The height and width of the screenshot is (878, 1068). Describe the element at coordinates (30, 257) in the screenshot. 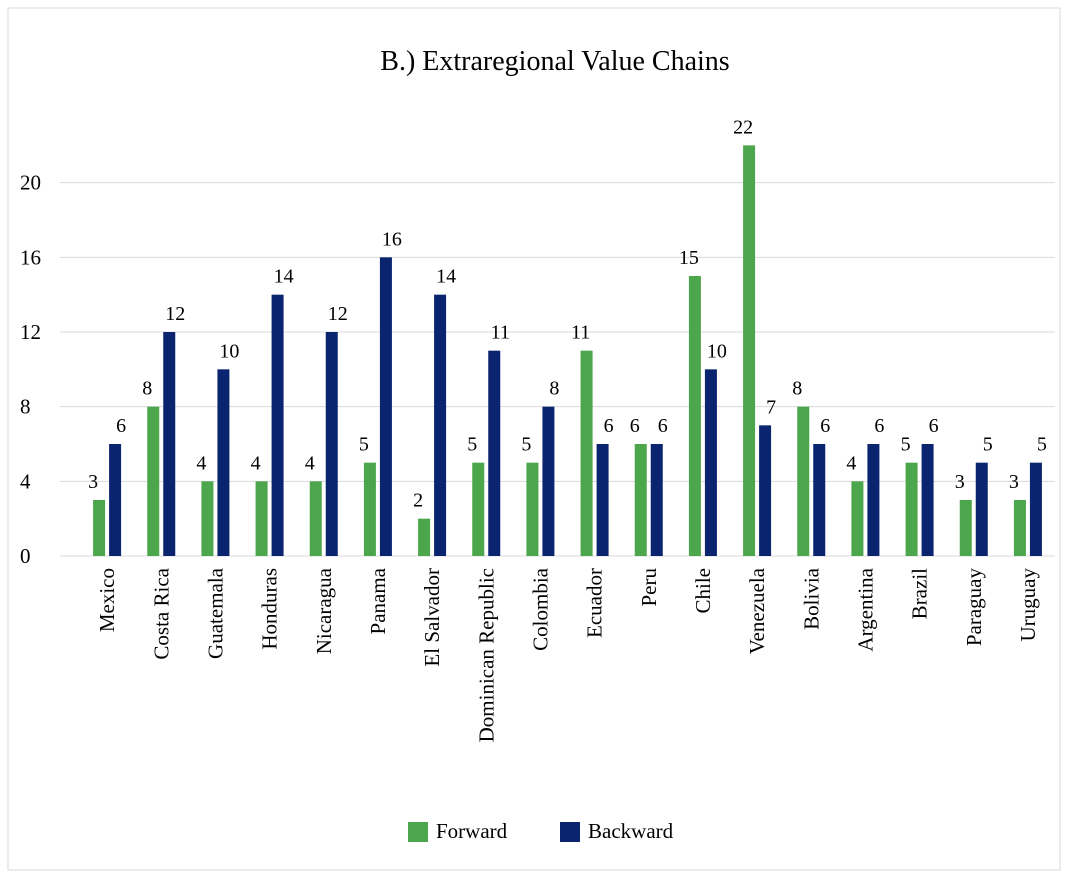

I see `y-tick-label: 16` at that location.